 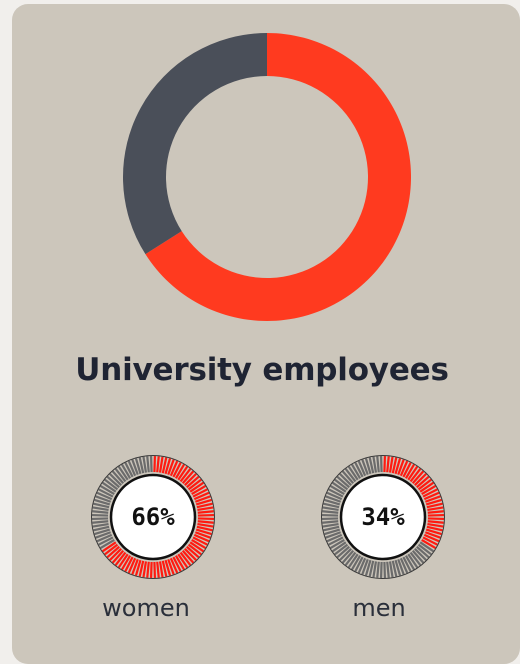 I want to click on men-gauge: 34%, so click(x=383, y=517).